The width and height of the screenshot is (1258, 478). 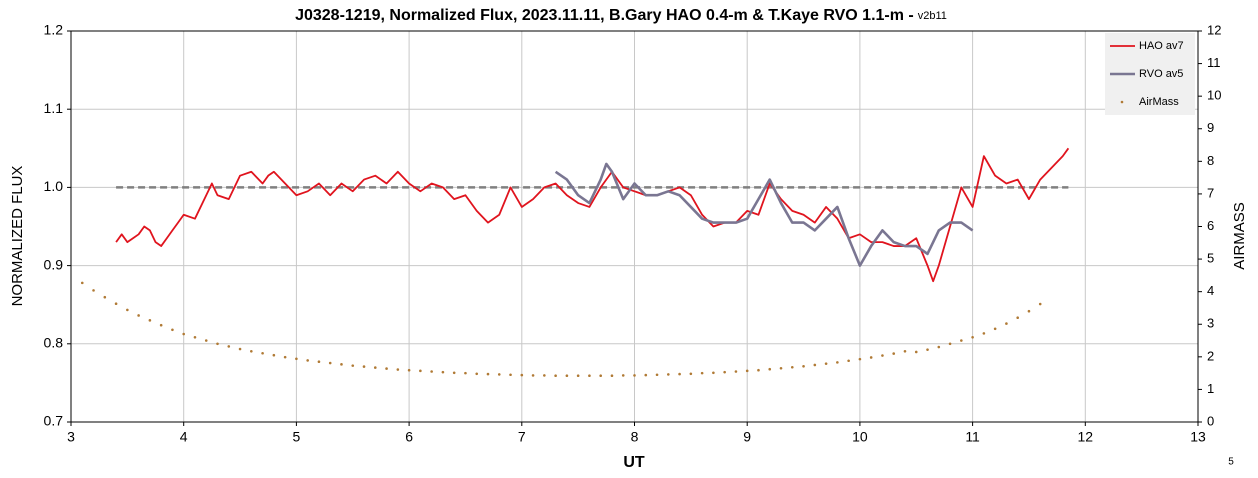 What do you see at coordinates (1198, 437) in the screenshot?
I see `x-tick-label: 13` at bounding box center [1198, 437].